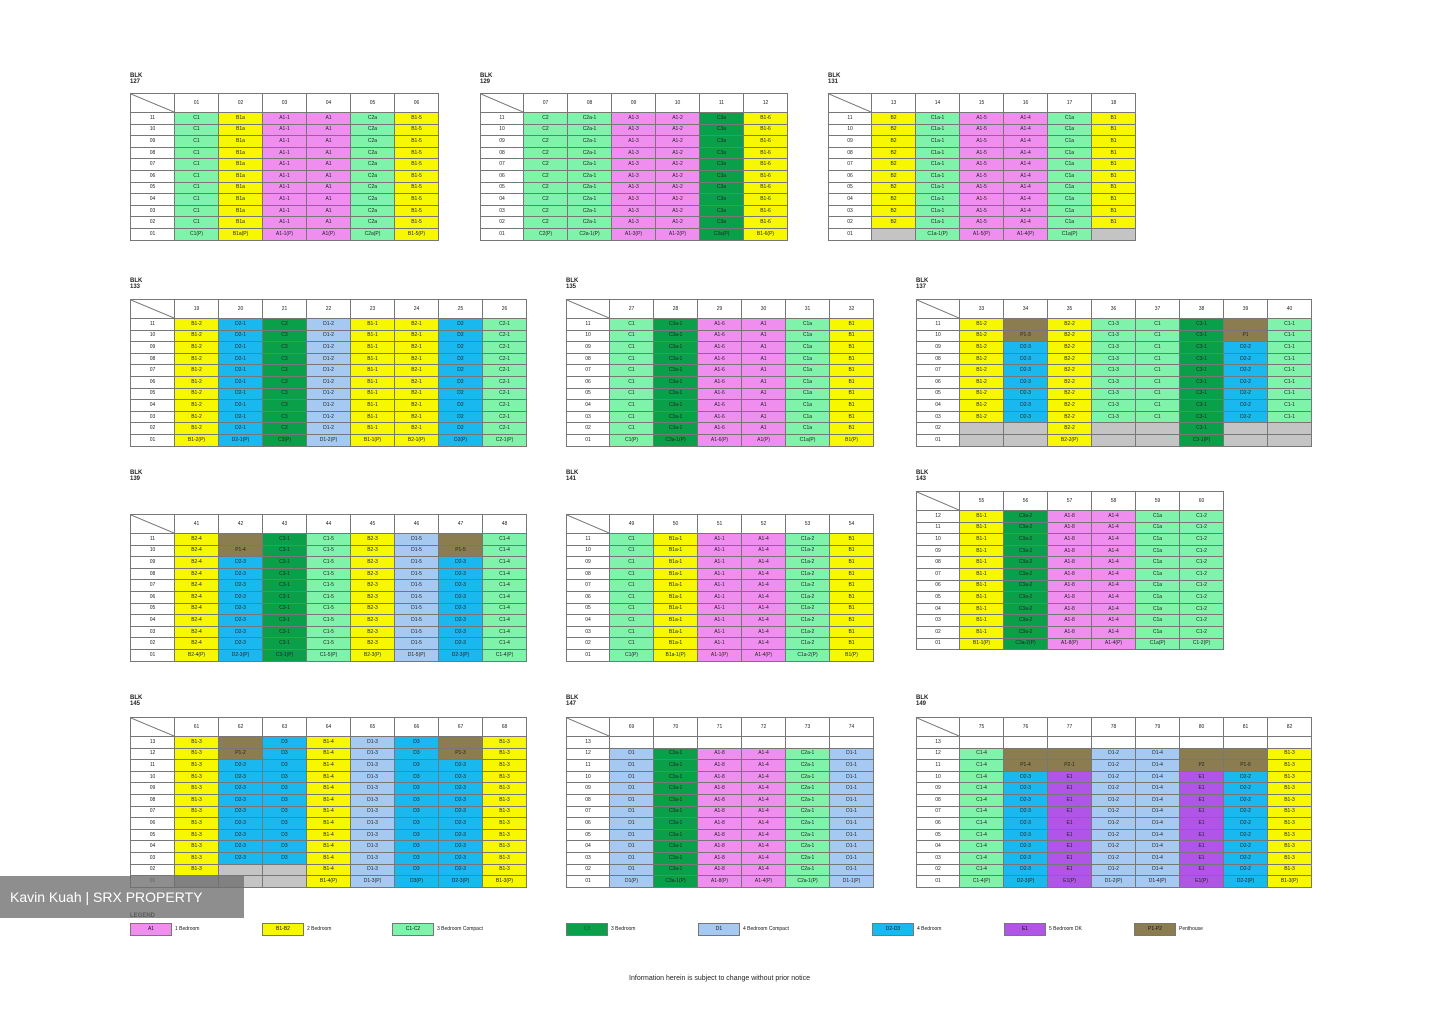 The height and width of the screenshot is (1018, 1439). I want to click on unit-type-cell: C3a, so click(721, 211).